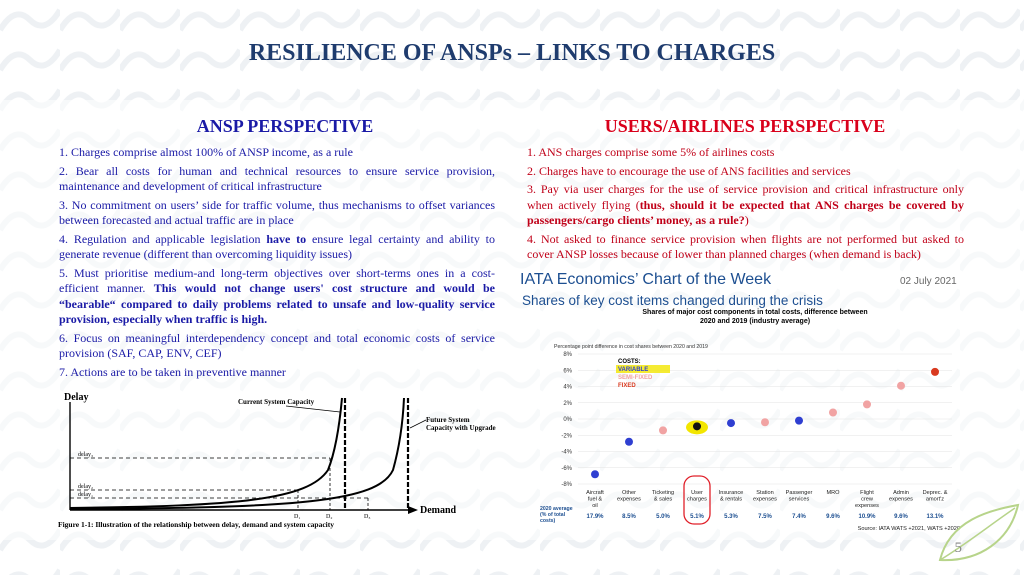 This screenshot has width=1024, height=575. I want to click on avg-label: 2020 average (% of total costs), so click(556, 515).